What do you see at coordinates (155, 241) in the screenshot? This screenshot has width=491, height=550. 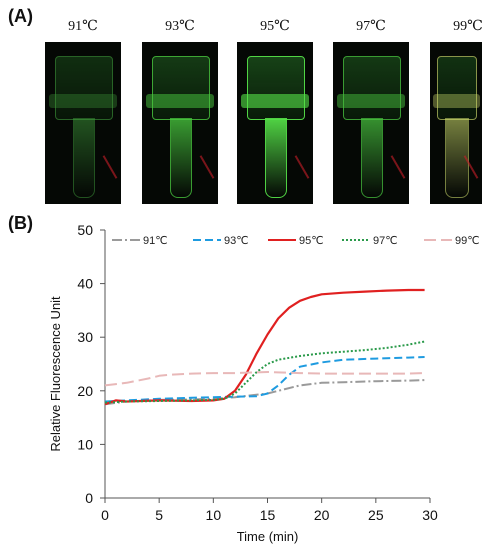 I see `legend-label: 91℃` at bounding box center [155, 241].